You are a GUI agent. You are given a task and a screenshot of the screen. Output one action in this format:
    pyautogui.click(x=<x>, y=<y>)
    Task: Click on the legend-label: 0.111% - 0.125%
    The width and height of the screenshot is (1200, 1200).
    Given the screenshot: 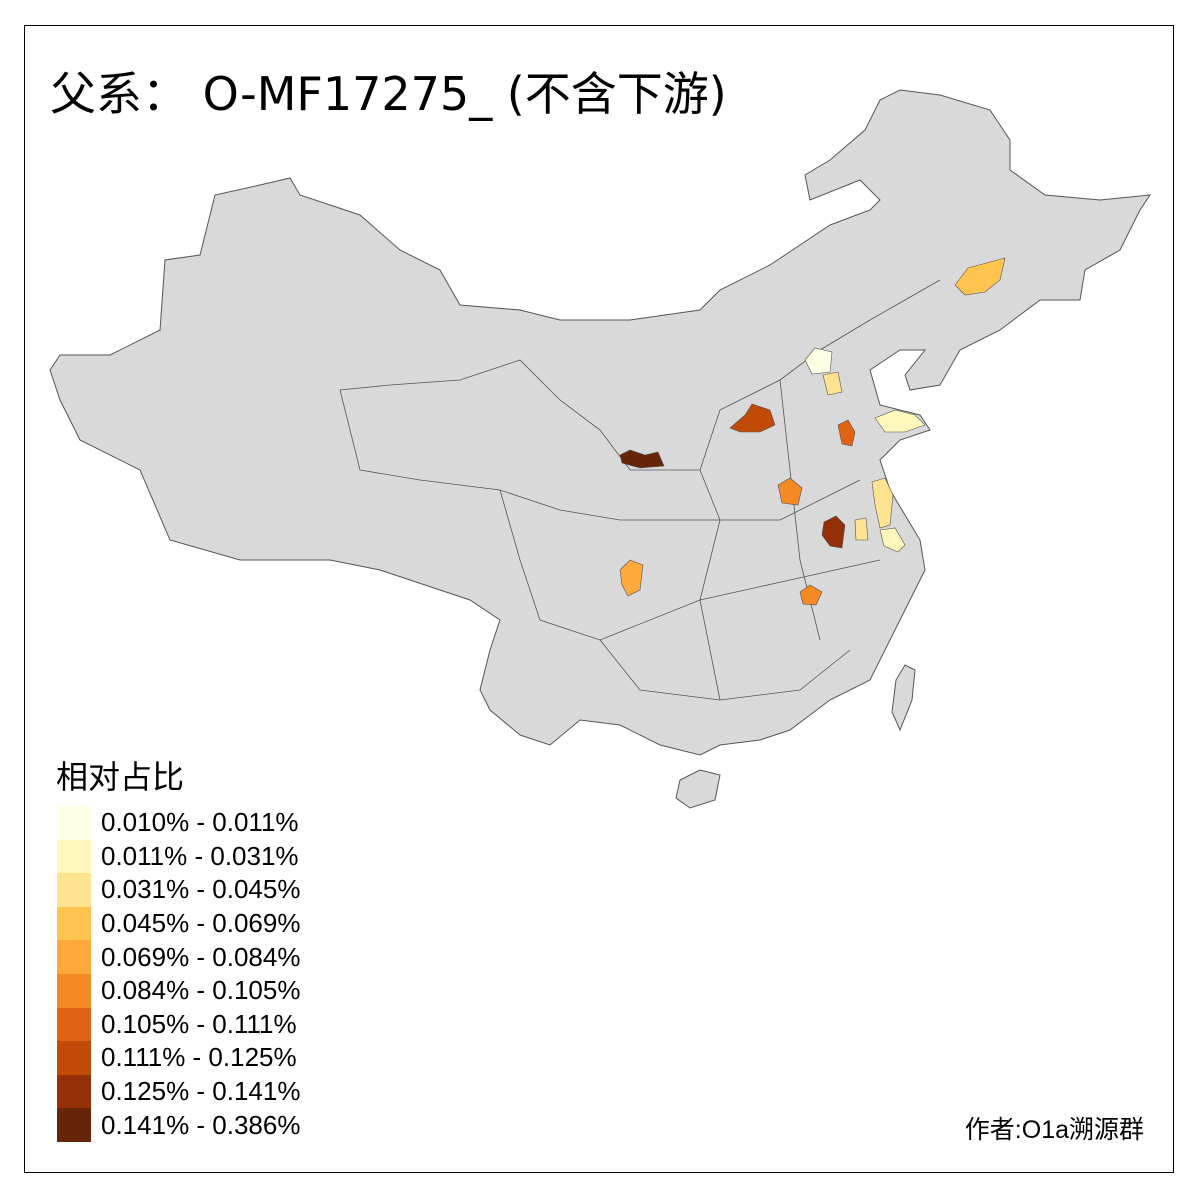 What is the action you would take?
    pyautogui.click(x=199, y=1057)
    